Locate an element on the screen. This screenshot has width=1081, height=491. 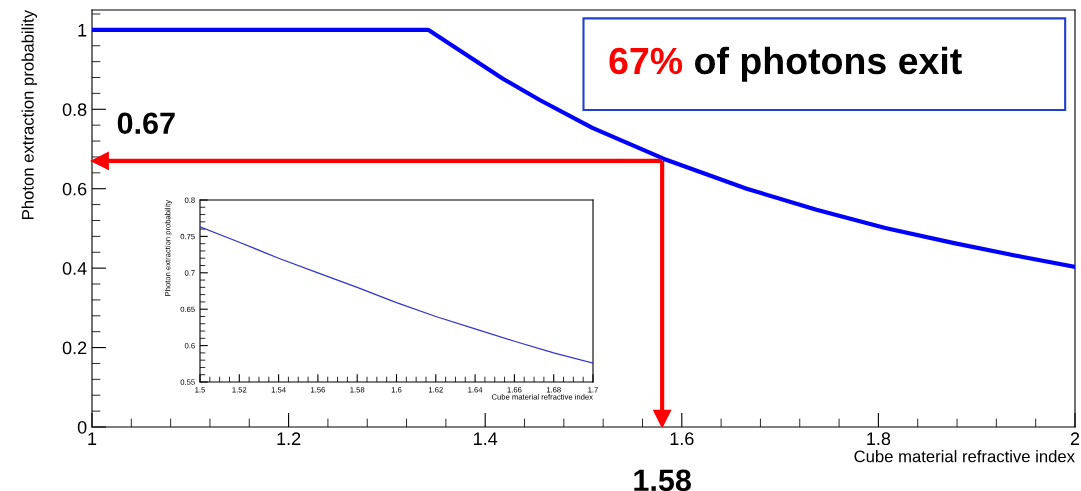
x-tick-label: 1 is located at coordinates (92, 438).